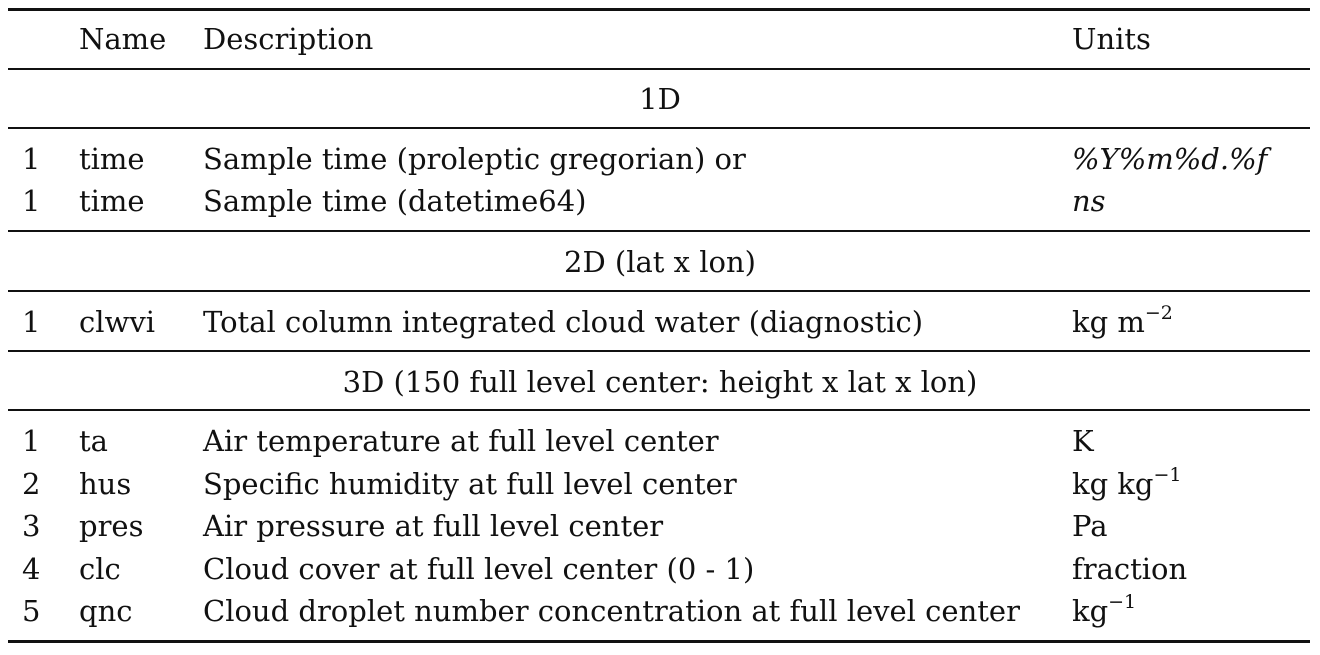  Describe the element at coordinates (659, 641) in the screenshot. I see `bottom-rule` at that location.